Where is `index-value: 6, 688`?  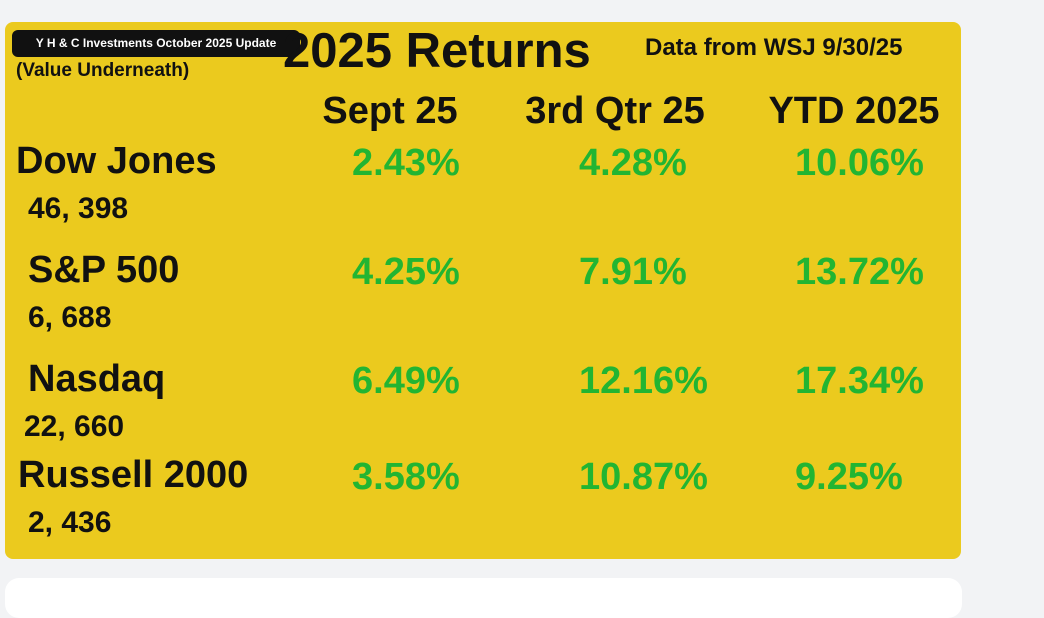 index-value: 6, 688 is located at coordinates (70, 317).